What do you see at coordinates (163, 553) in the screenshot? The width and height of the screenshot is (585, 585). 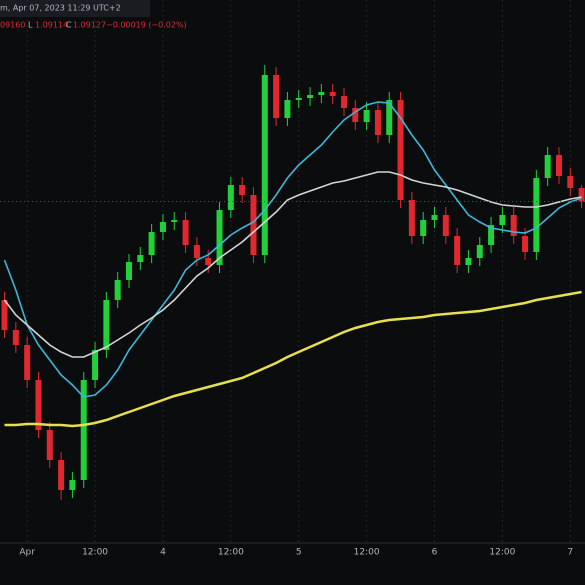 I see `x-tick-label: 4` at bounding box center [163, 553].